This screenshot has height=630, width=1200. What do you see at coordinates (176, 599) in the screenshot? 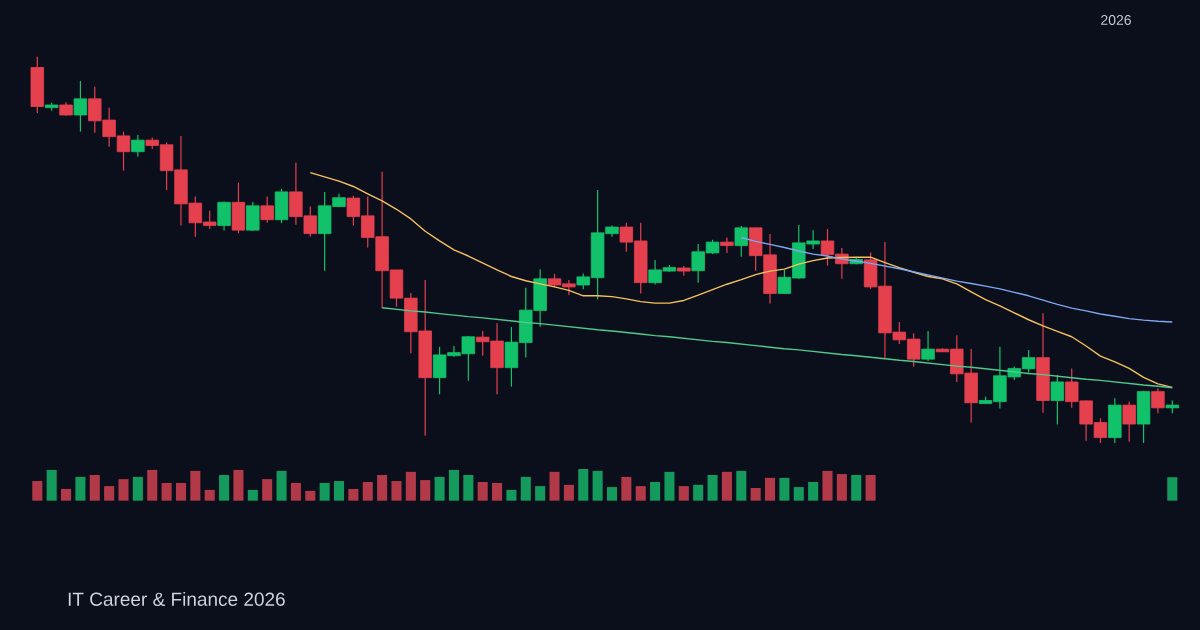
I see `text: IT Career & Finance 2026` at bounding box center [176, 599].